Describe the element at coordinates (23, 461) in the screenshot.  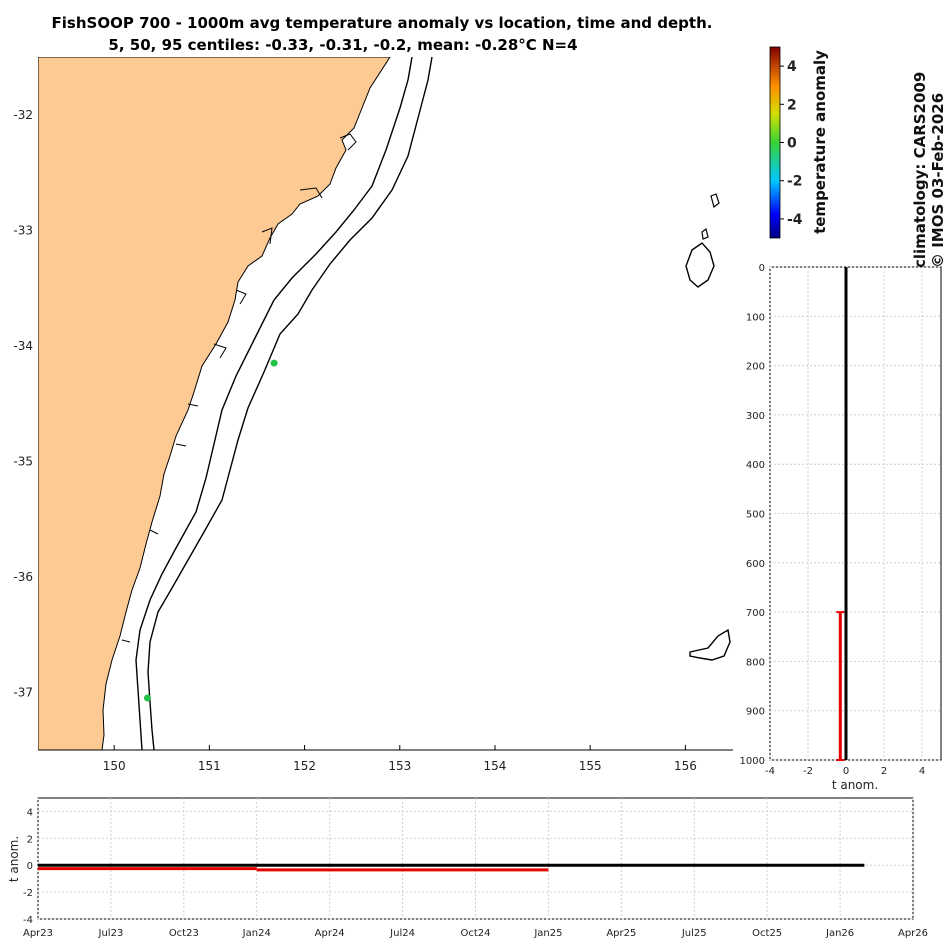
I see `map-ytick-label: -35` at that location.